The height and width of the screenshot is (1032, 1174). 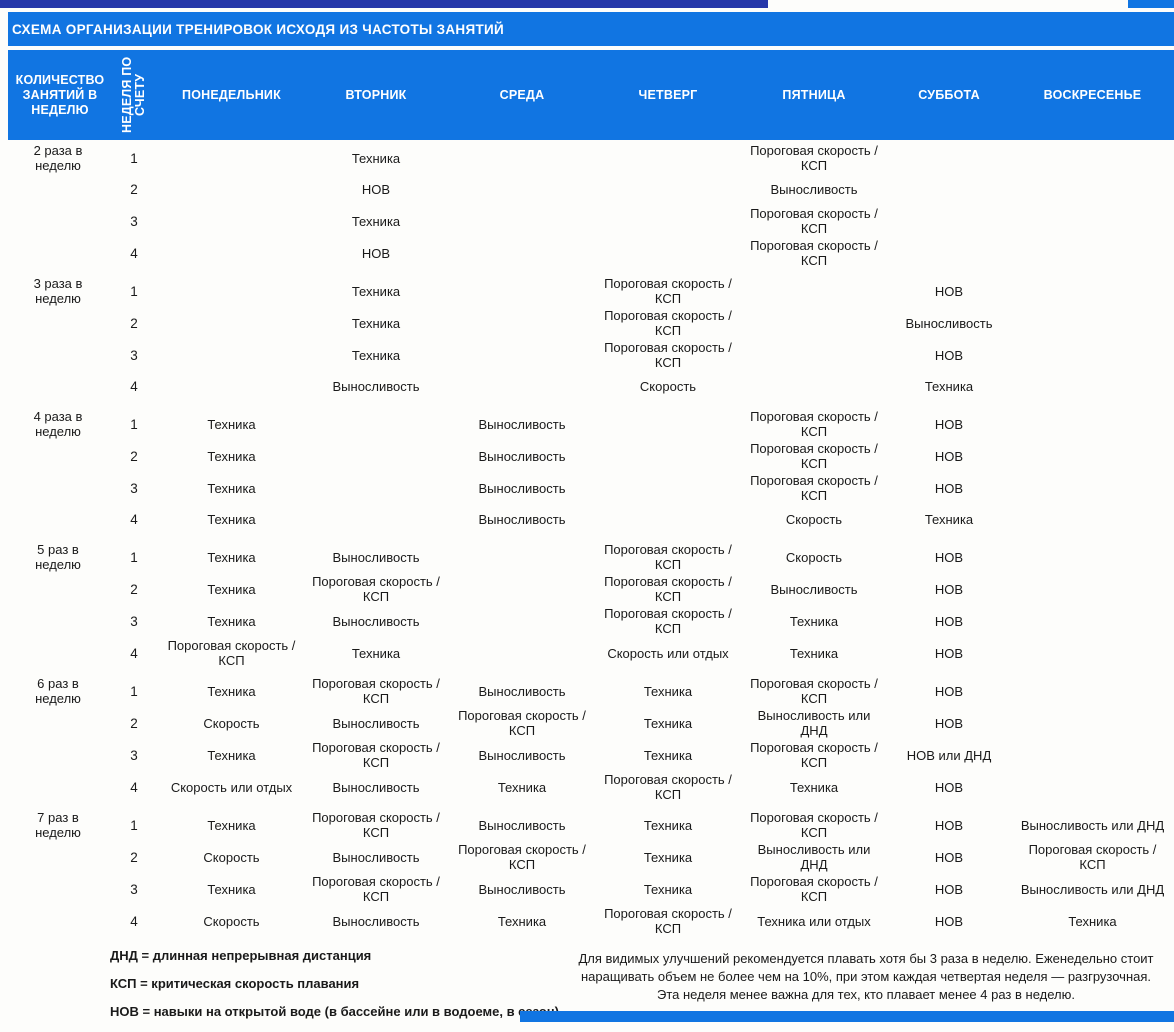 What do you see at coordinates (949, 755) in the screenshot?
I see `schedule-cell: НОВ или ДНД` at bounding box center [949, 755].